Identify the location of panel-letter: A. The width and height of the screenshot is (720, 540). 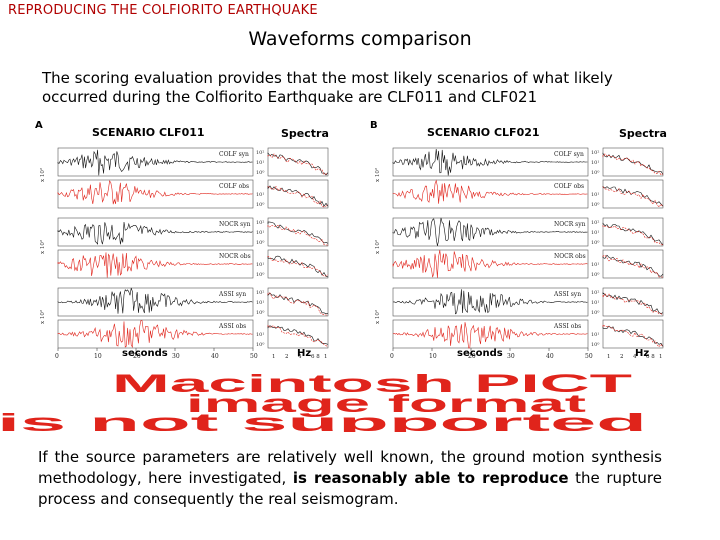
(39, 125).